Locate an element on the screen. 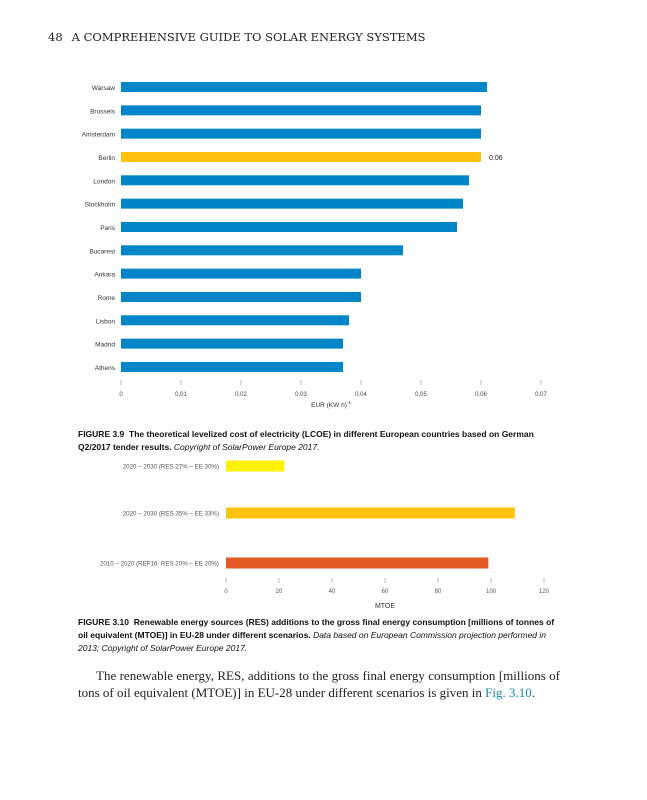  bar-ankara is located at coordinates (241, 273).